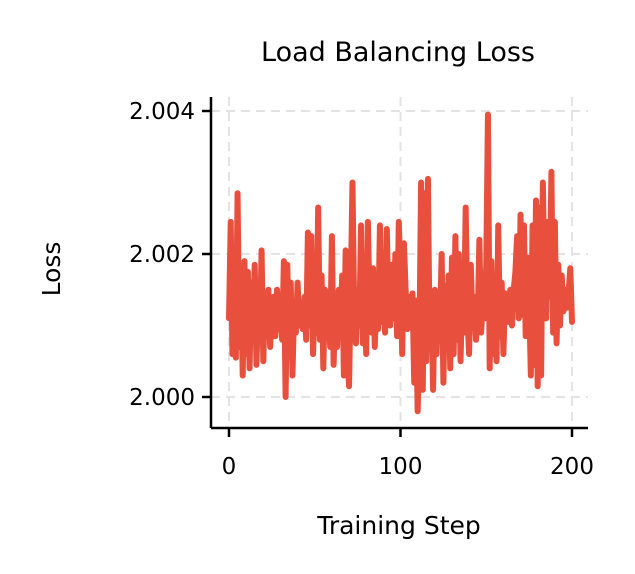 The height and width of the screenshot is (574, 635). What do you see at coordinates (572, 467) in the screenshot?
I see `x-tick-label: 200` at bounding box center [572, 467].